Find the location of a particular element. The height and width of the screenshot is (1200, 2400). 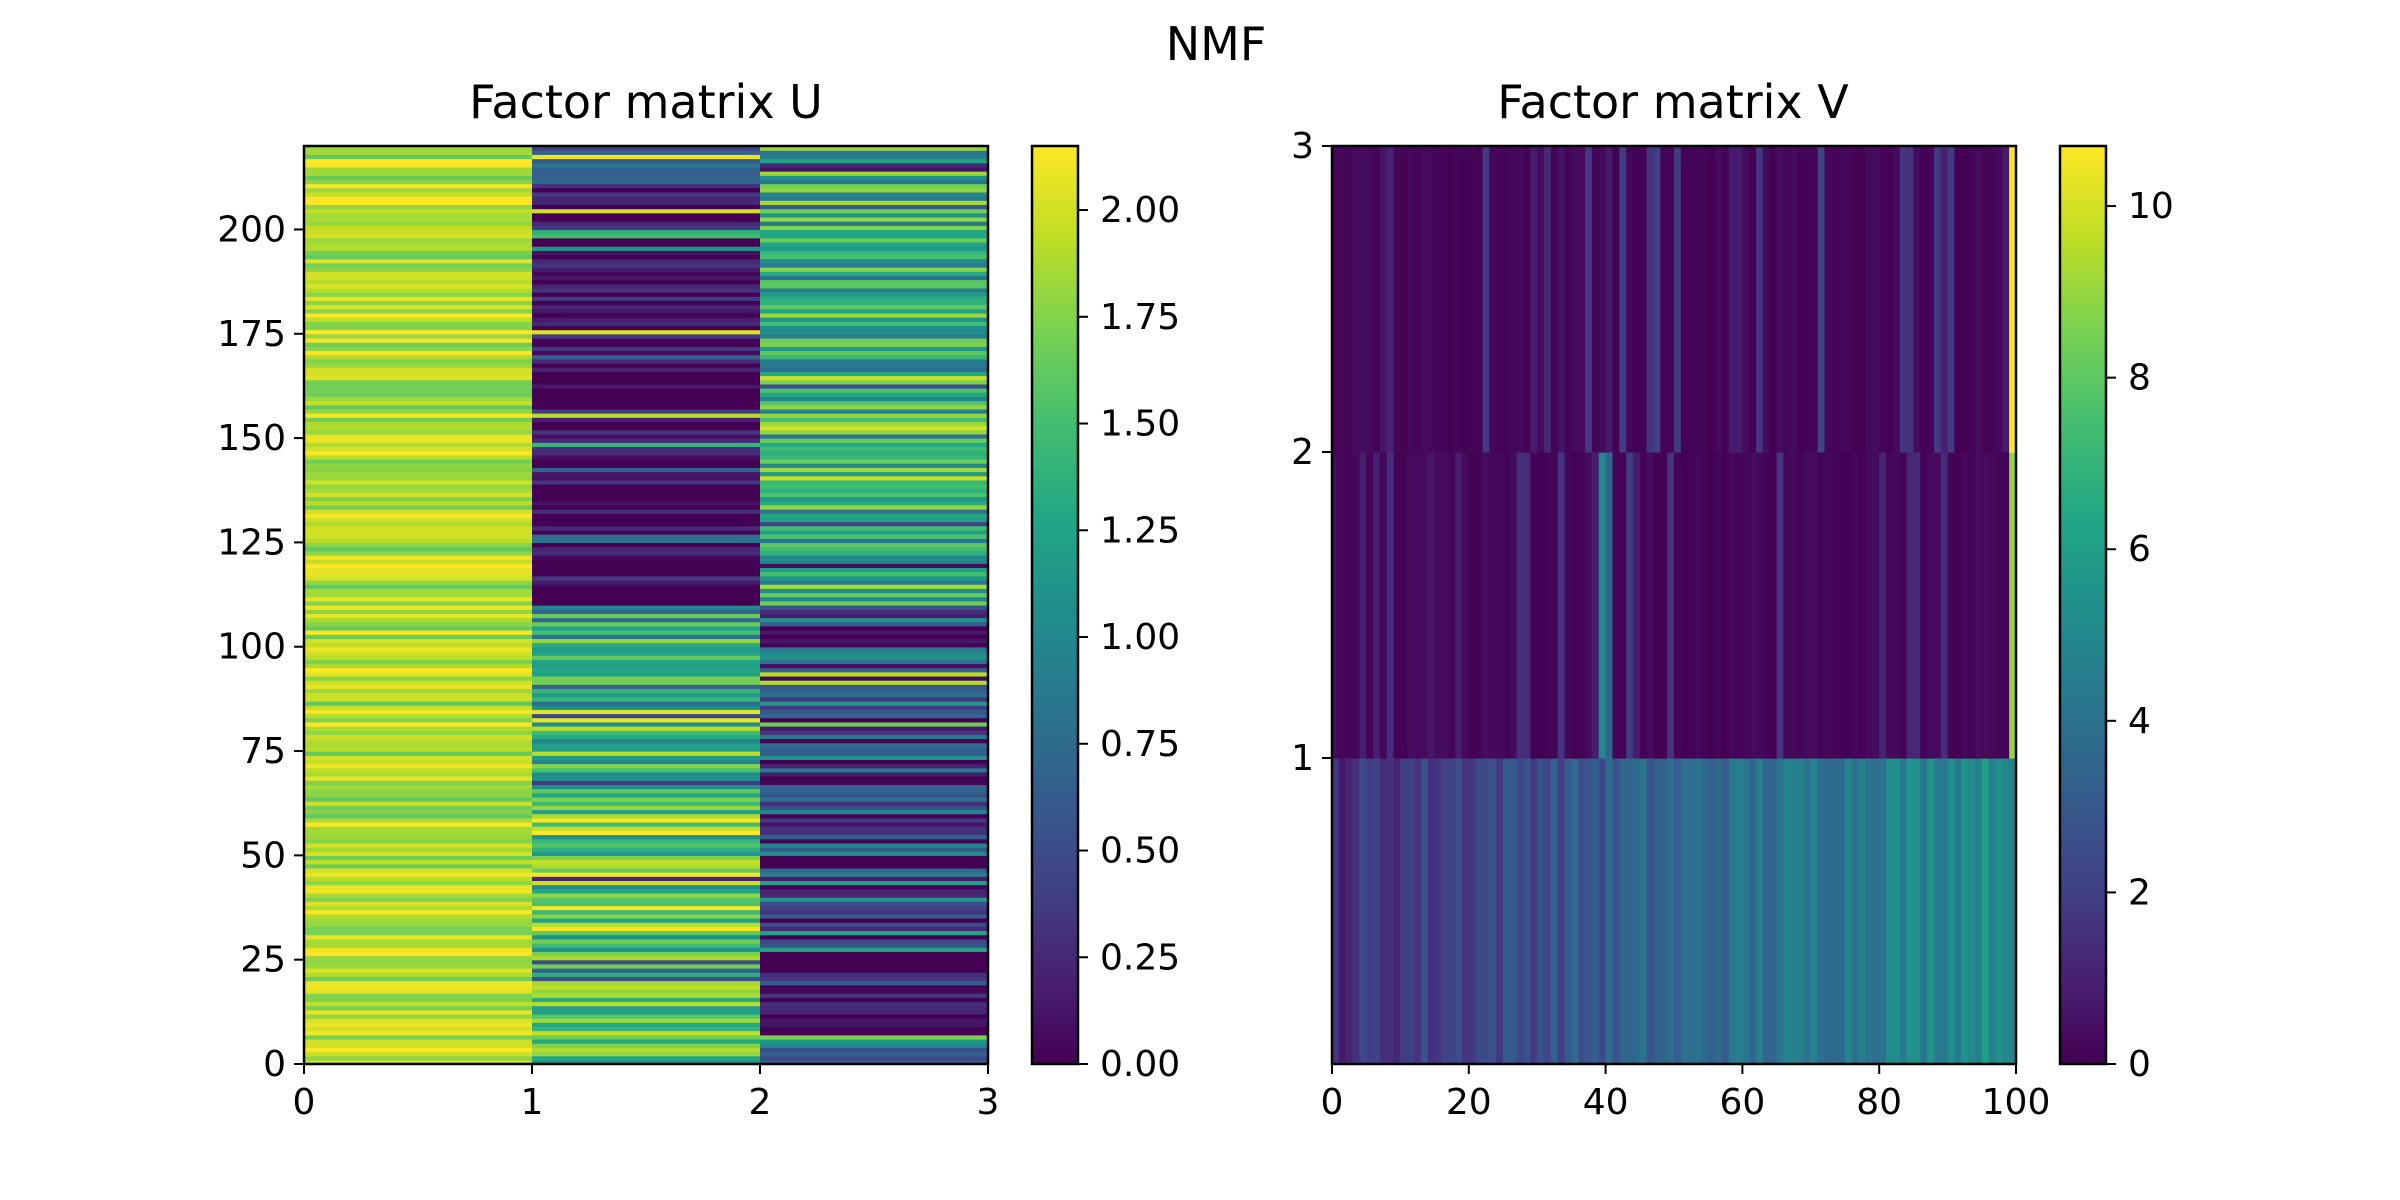

factor-u-x-tick-label: 0 is located at coordinates (304, 1102).